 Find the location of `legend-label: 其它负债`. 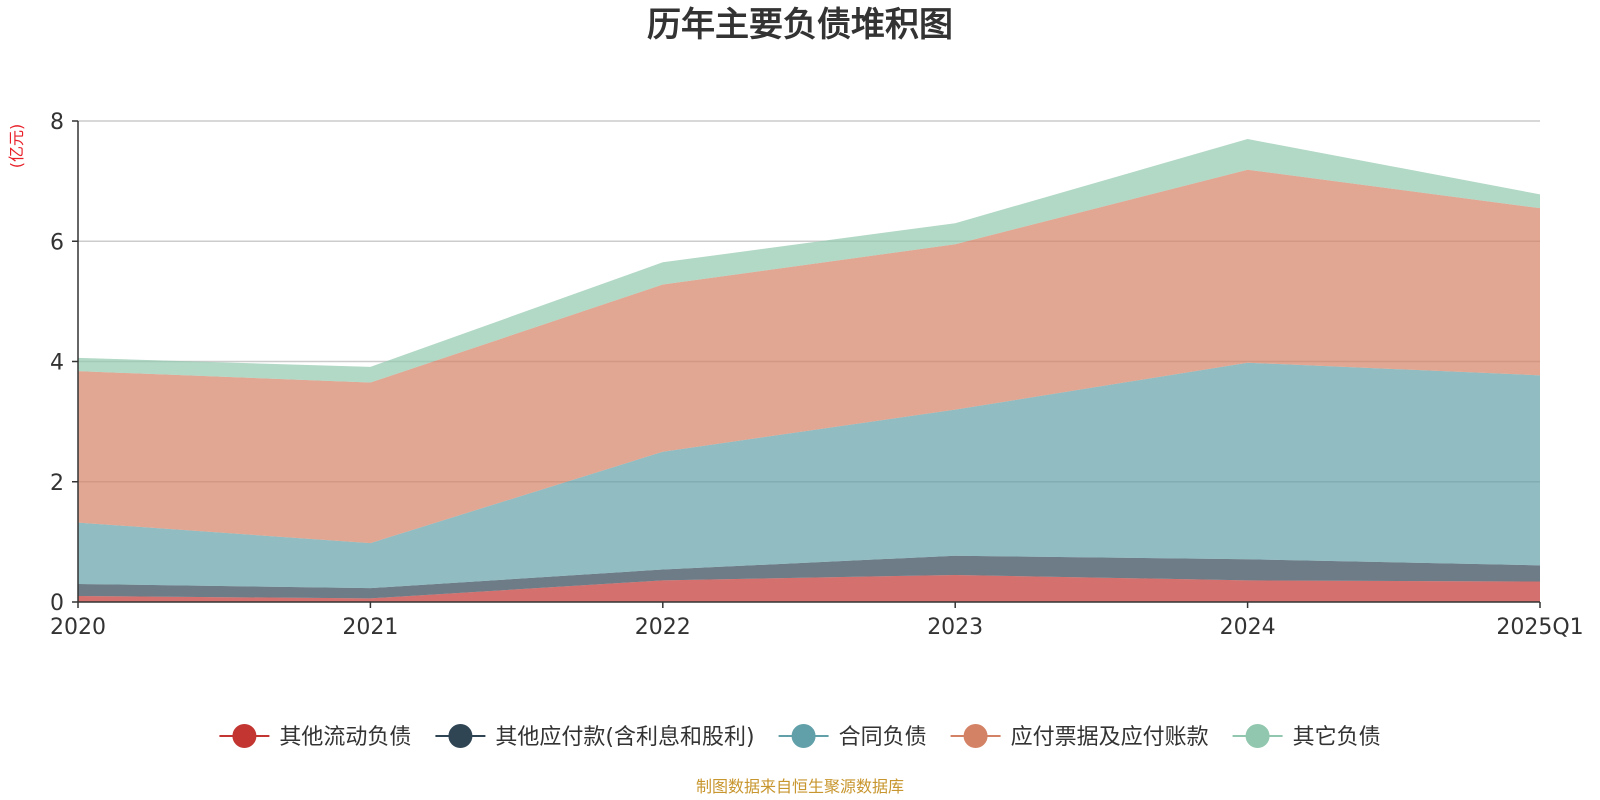

legend-label: 其它负债 is located at coordinates (1337, 737).